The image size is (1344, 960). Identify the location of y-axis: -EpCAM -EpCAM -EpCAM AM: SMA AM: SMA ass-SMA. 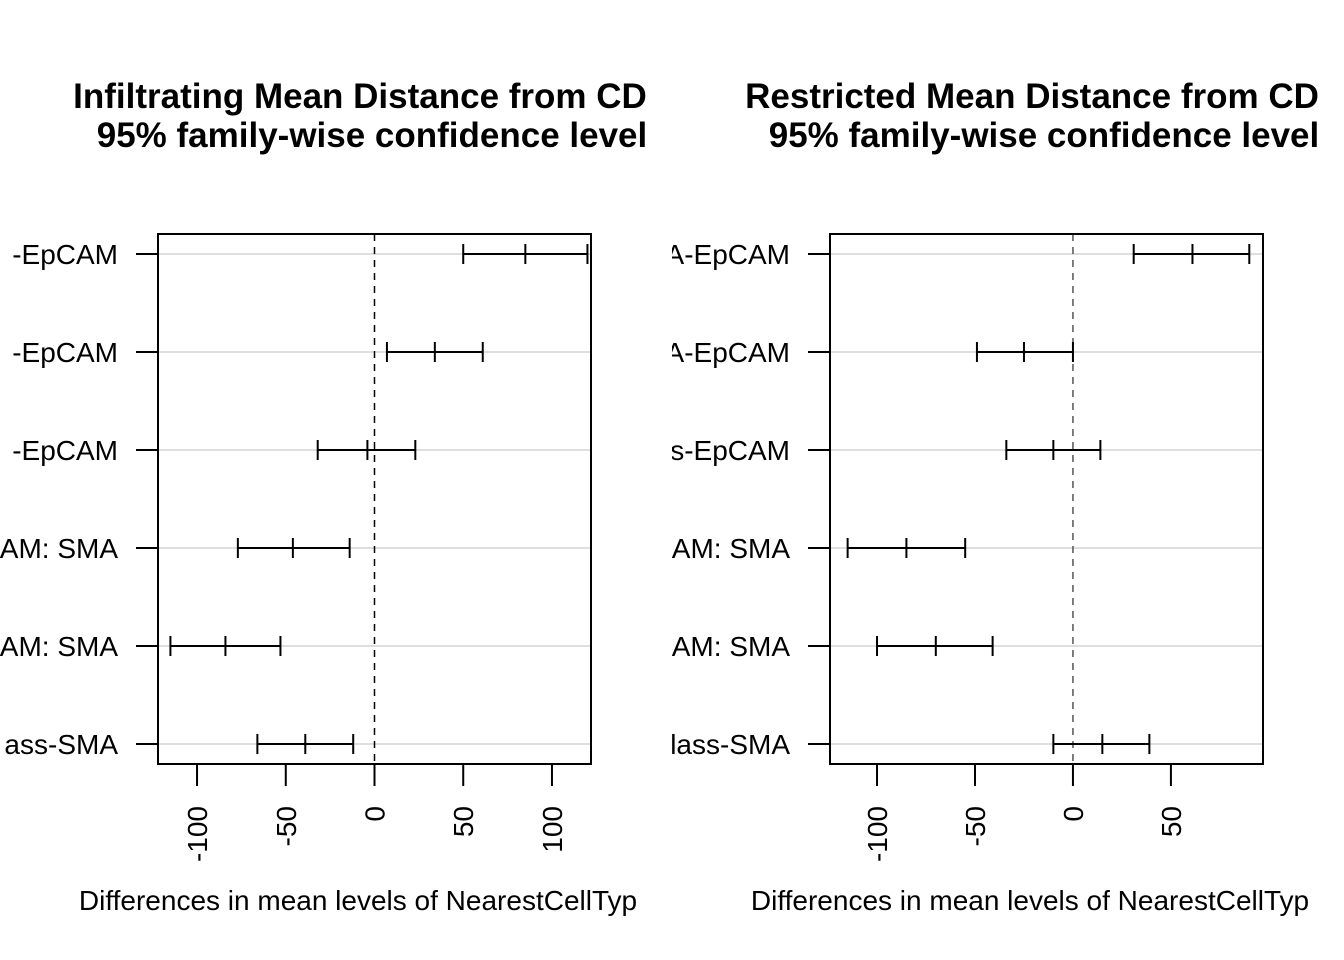
(79, 499).